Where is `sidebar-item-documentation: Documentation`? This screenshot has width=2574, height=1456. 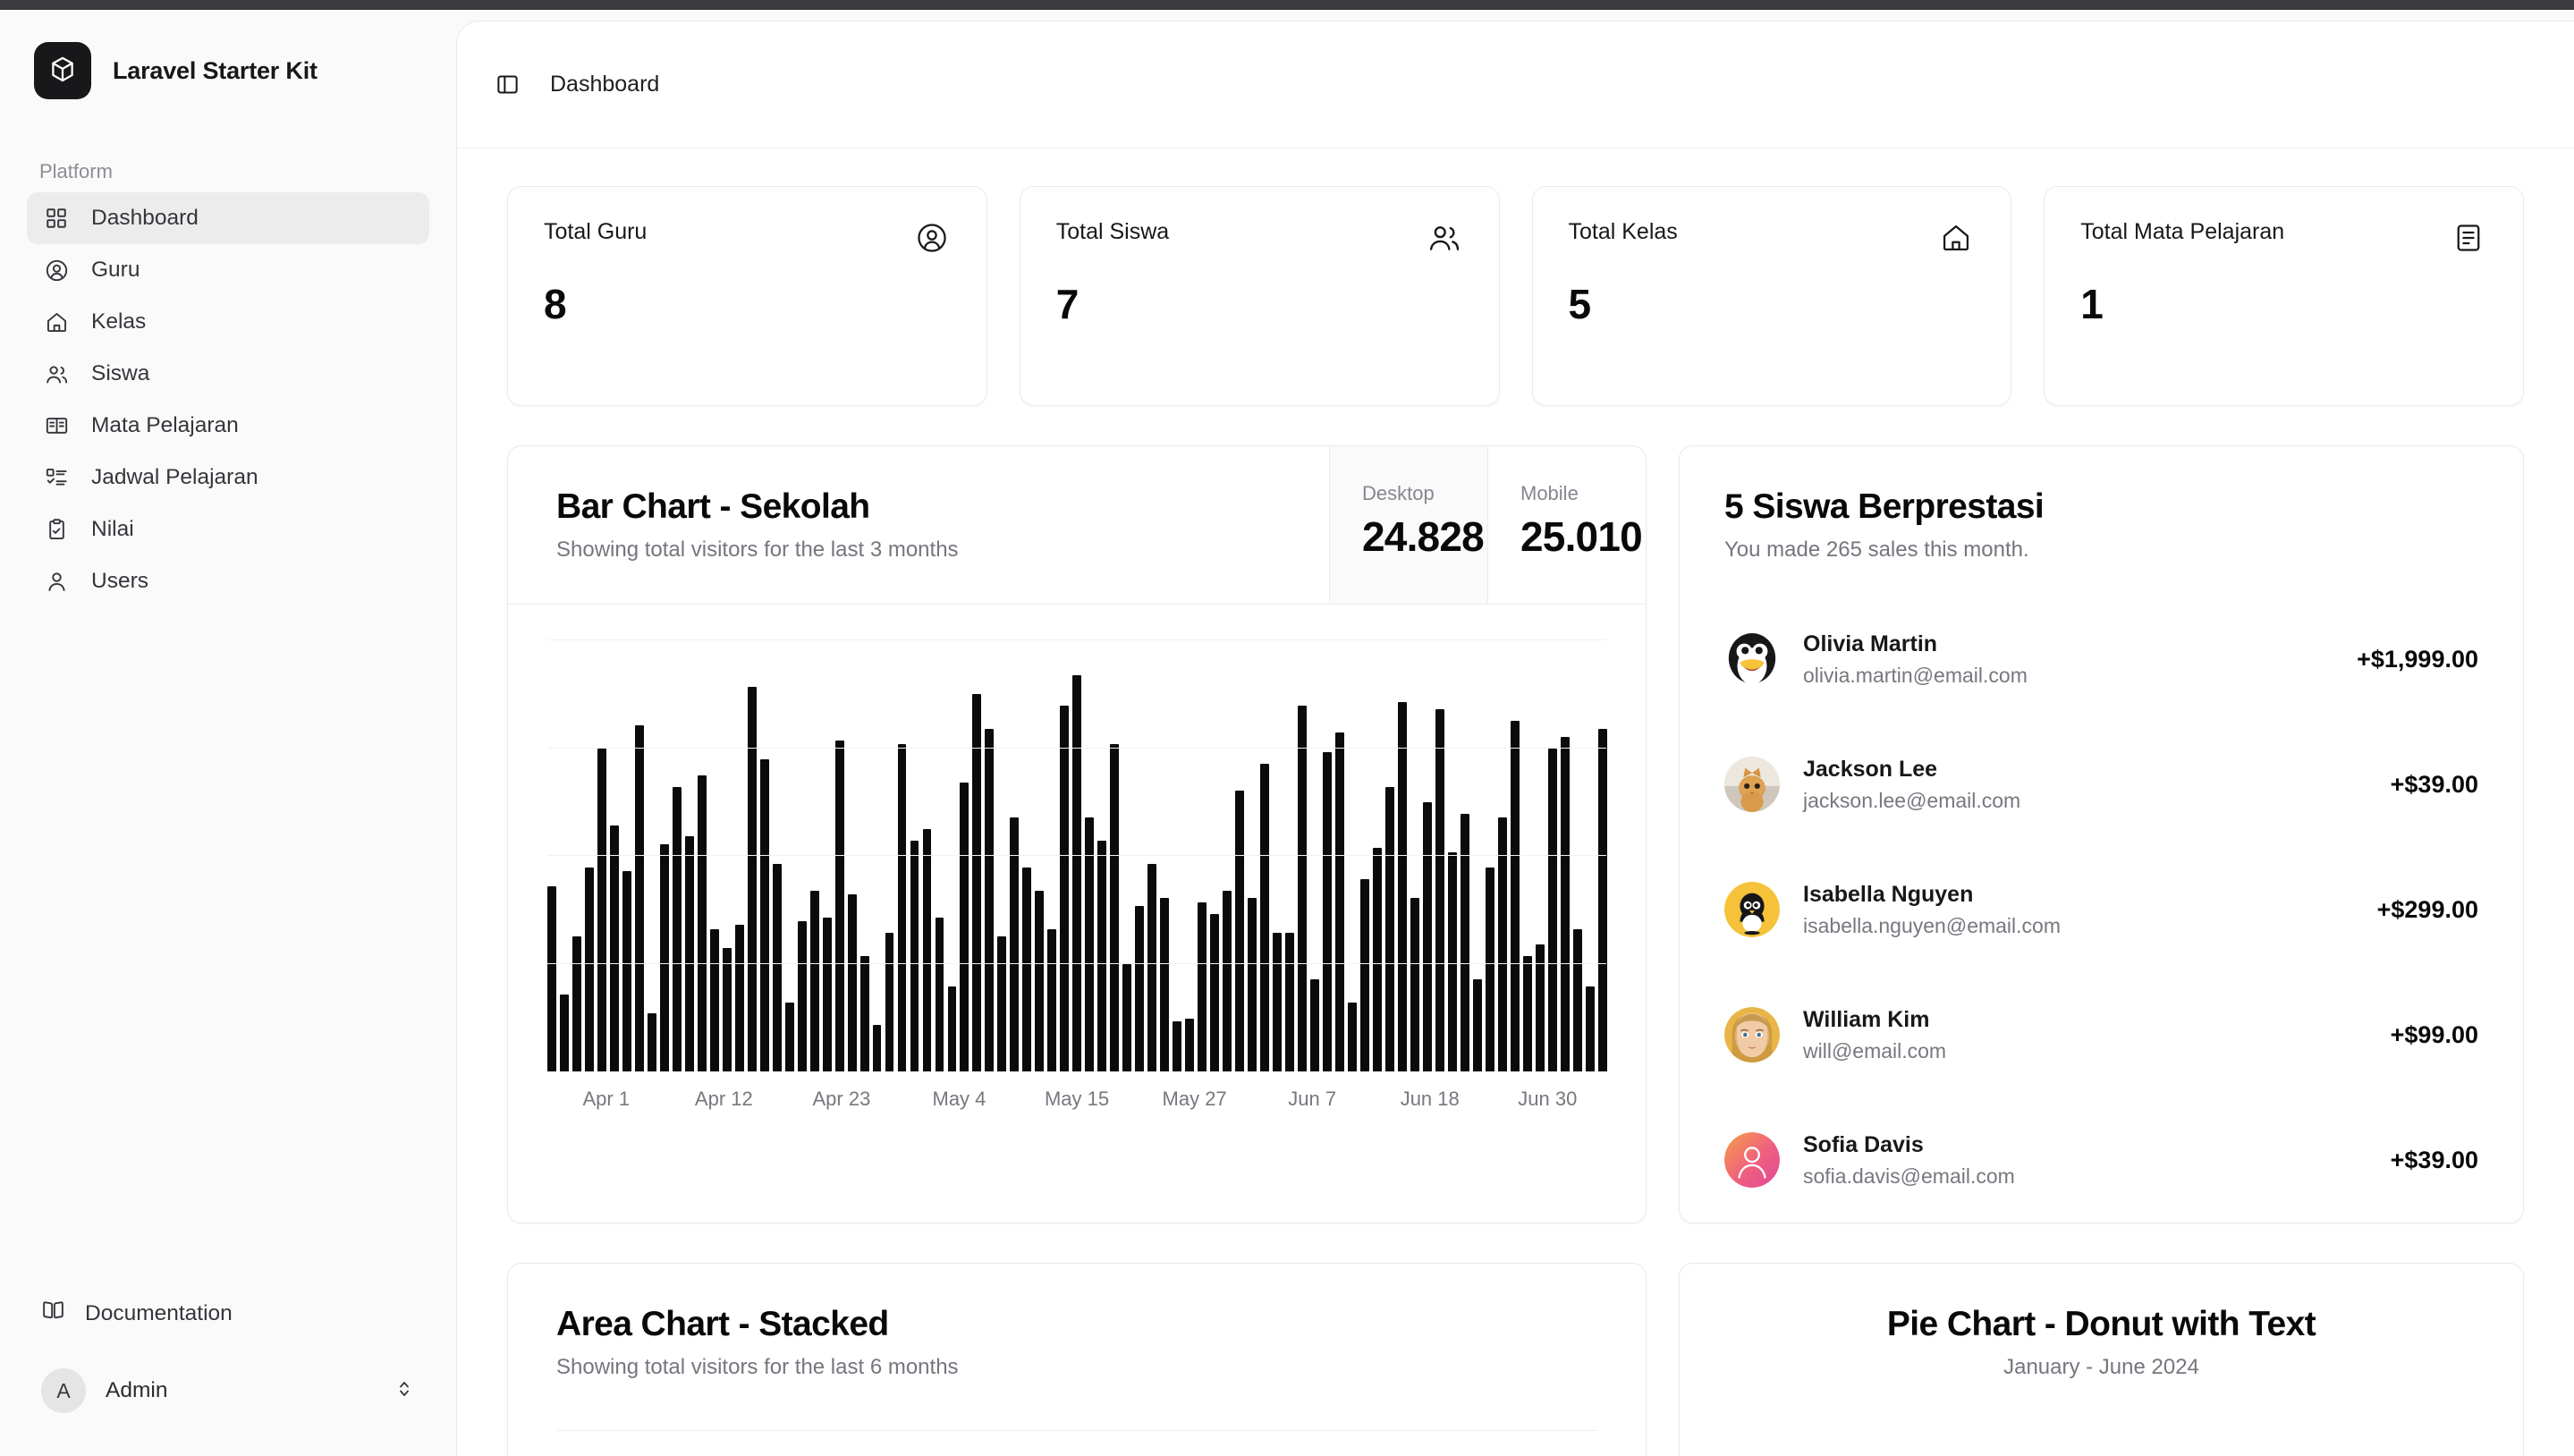
sidebar-item-documentation: Documentation is located at coordinates (228, 1314).